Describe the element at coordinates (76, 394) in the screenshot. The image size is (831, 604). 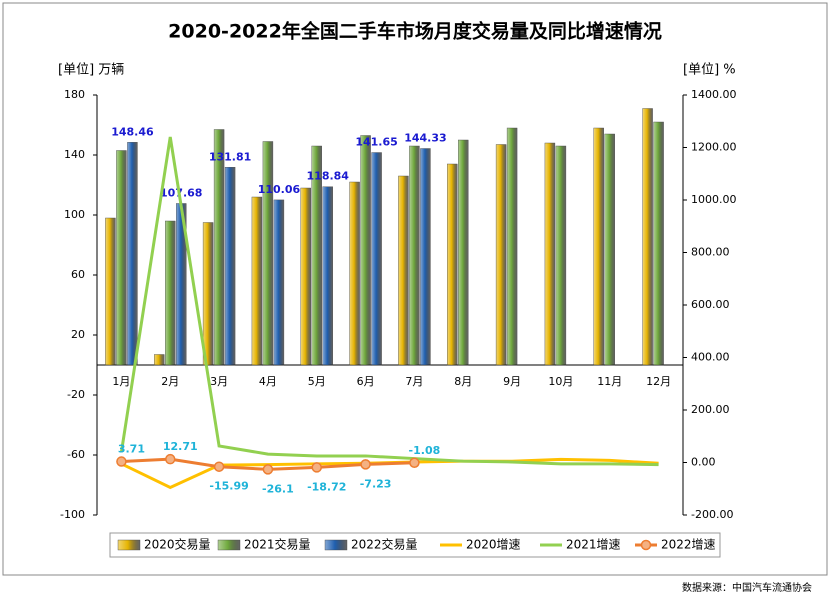
I see `y-tick-label: -20` at that location.